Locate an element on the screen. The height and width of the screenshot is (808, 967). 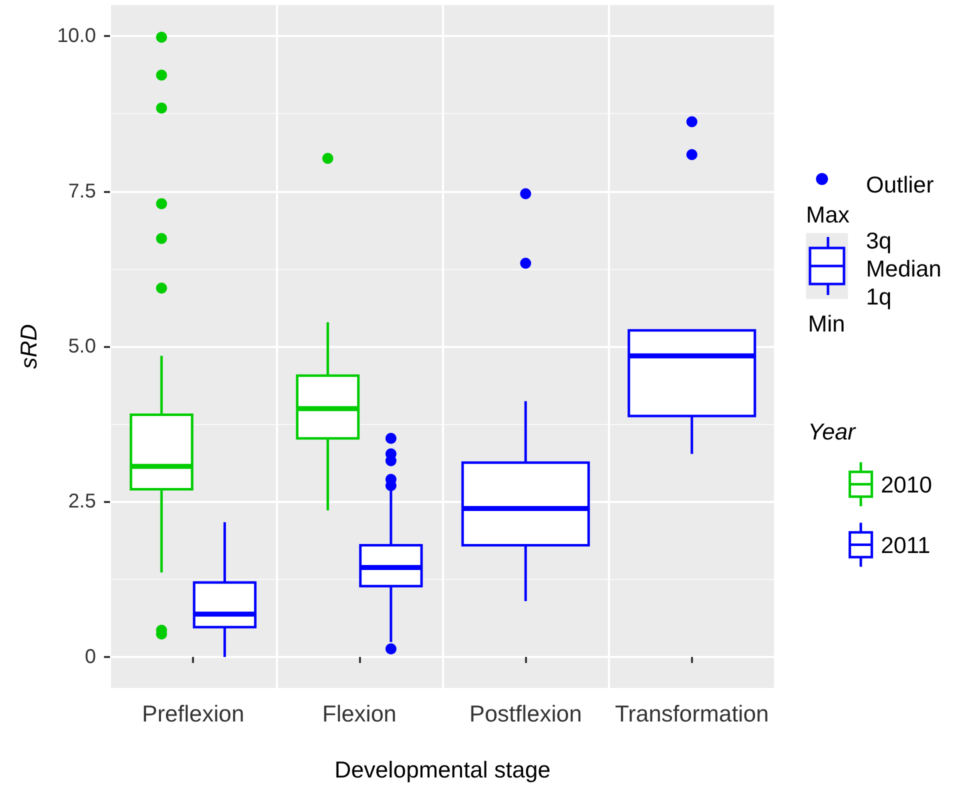
text: 1q is located at coordinates (879, 297).